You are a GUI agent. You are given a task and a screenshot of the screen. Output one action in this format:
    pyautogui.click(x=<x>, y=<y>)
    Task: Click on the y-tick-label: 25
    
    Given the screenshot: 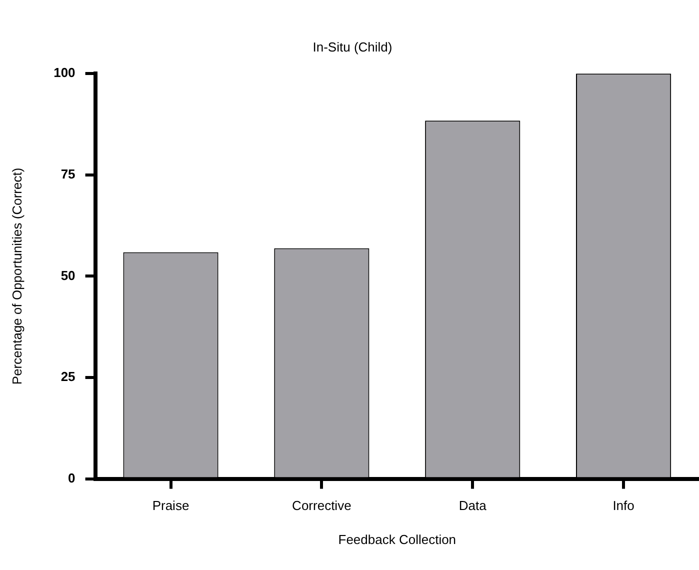 What is the action you would take?
    pyautogui.click(x=68, y=376)
    